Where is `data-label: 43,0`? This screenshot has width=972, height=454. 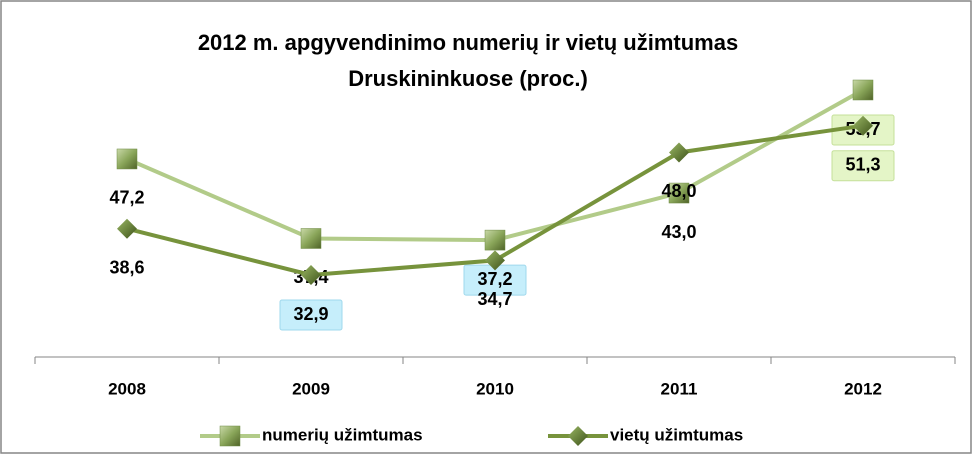
data-label: 43,0 is located at coordinates (678, 232).